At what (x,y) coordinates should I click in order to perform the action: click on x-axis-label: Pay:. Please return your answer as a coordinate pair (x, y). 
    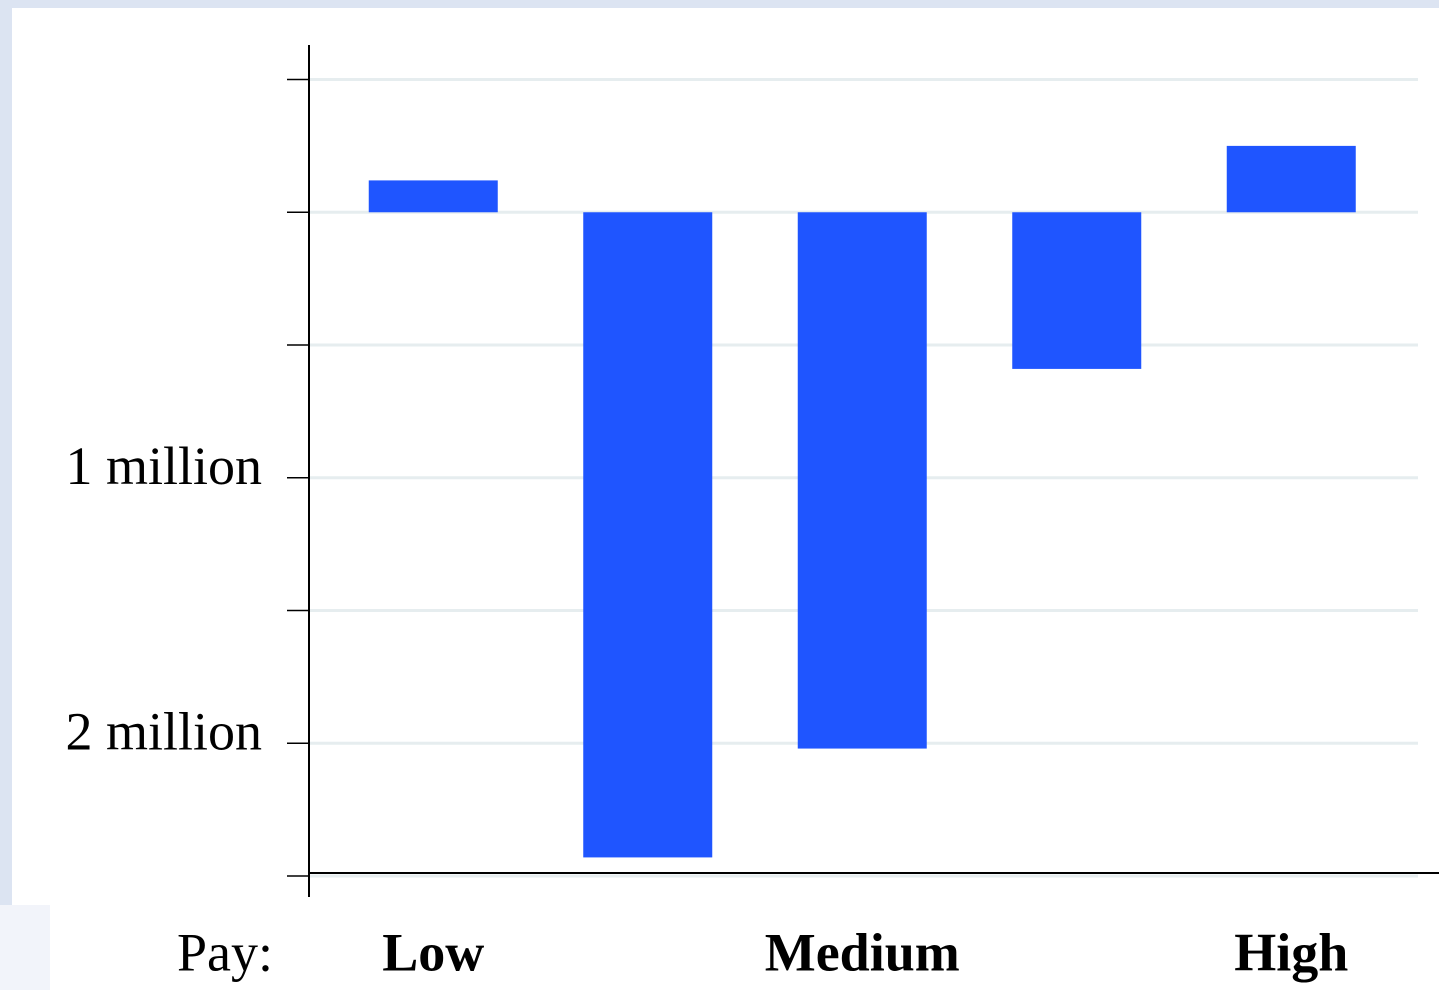
    Looking at the image, I should click on (225, 952).